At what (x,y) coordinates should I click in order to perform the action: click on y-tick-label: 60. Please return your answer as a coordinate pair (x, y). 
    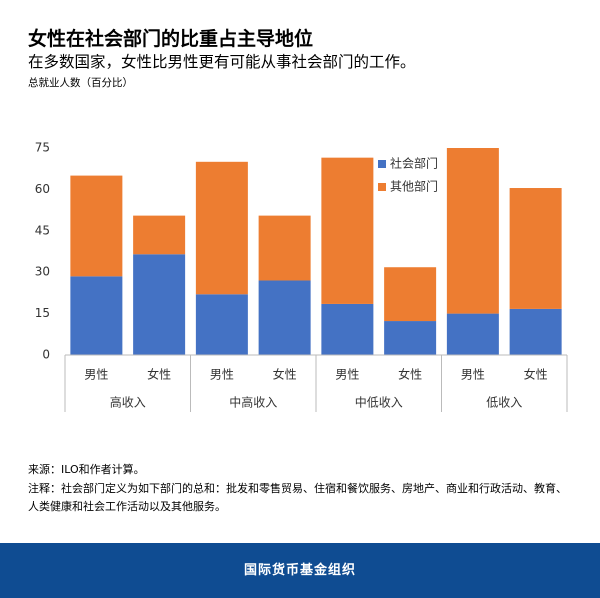
    Looking at the image, I should click on (42, 189).